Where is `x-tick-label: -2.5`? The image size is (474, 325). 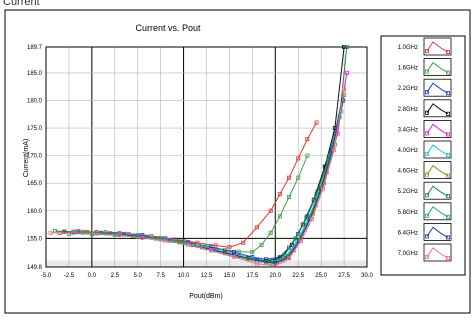
x-tick-label: -2.5 is located at coordinates (69, 276).